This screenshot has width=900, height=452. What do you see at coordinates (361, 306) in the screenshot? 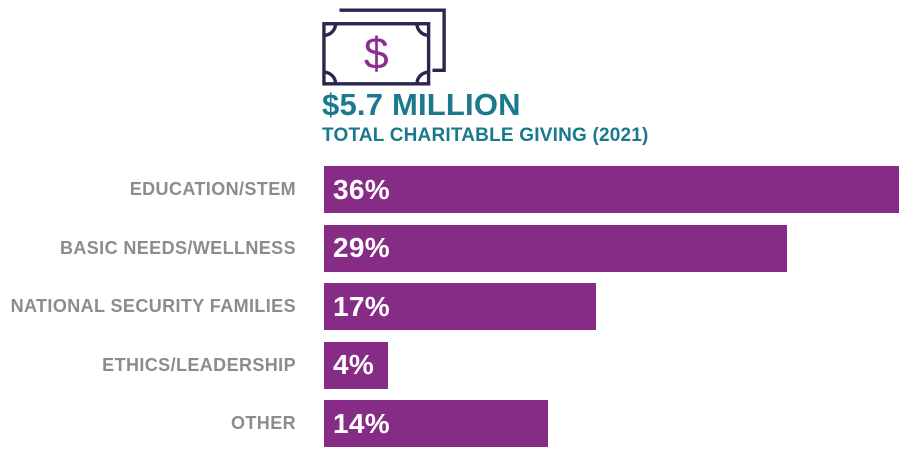
I see `bar-value-label: 17%` at bounding box center [361, 306].